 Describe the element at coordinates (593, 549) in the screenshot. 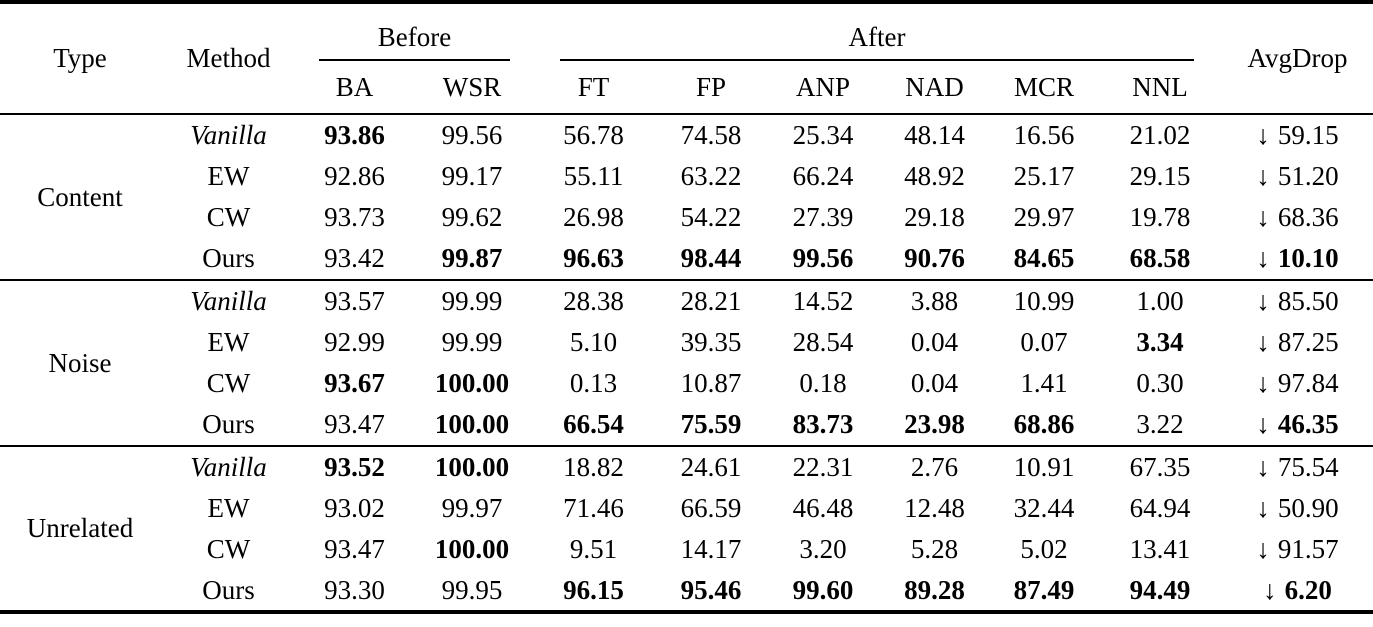

I see `value-cell-ft: 9.51` at that location.